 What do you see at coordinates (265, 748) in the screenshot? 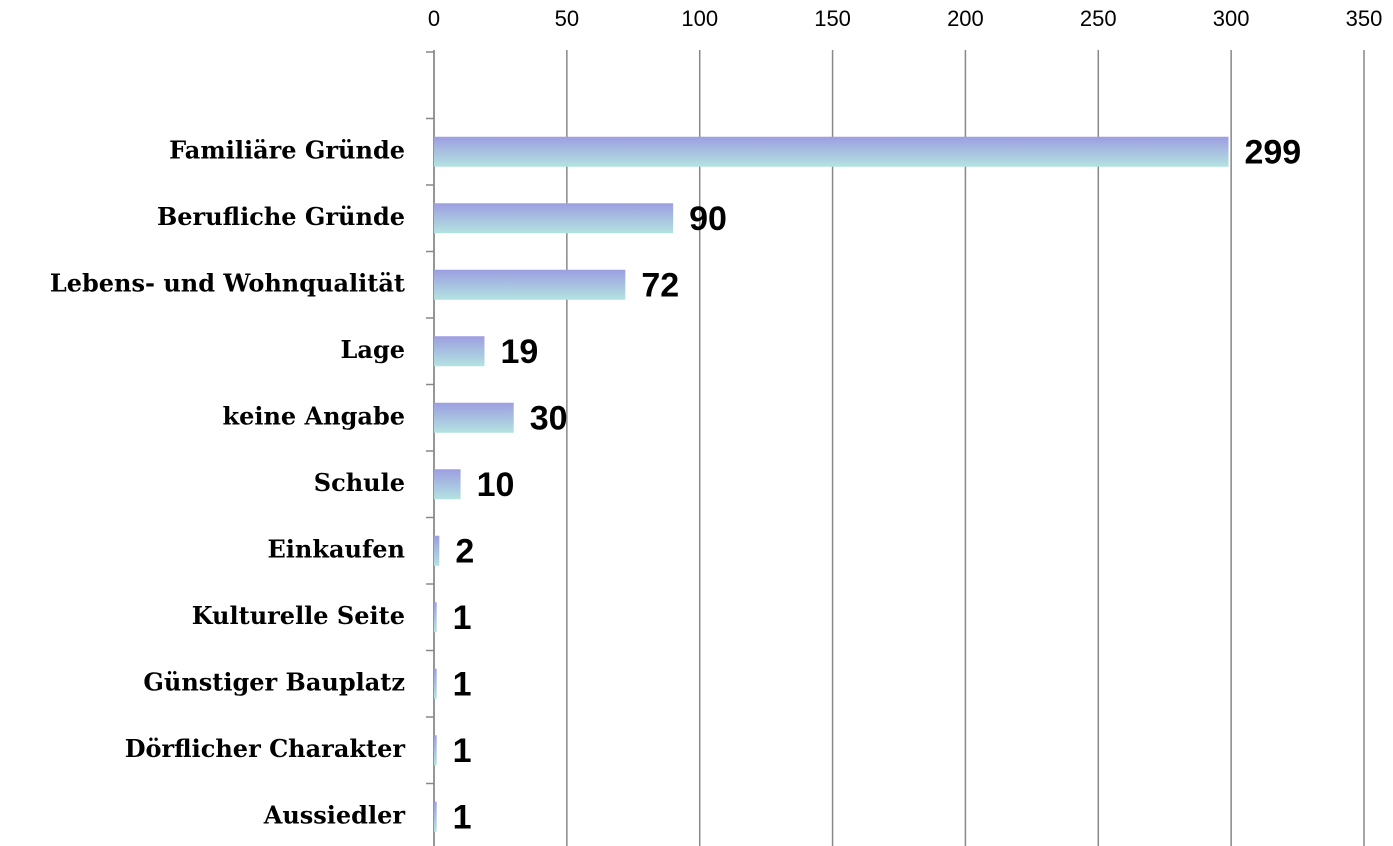
I see `category-label: Dörflicher Charakter` at bounding box center [265, 748].